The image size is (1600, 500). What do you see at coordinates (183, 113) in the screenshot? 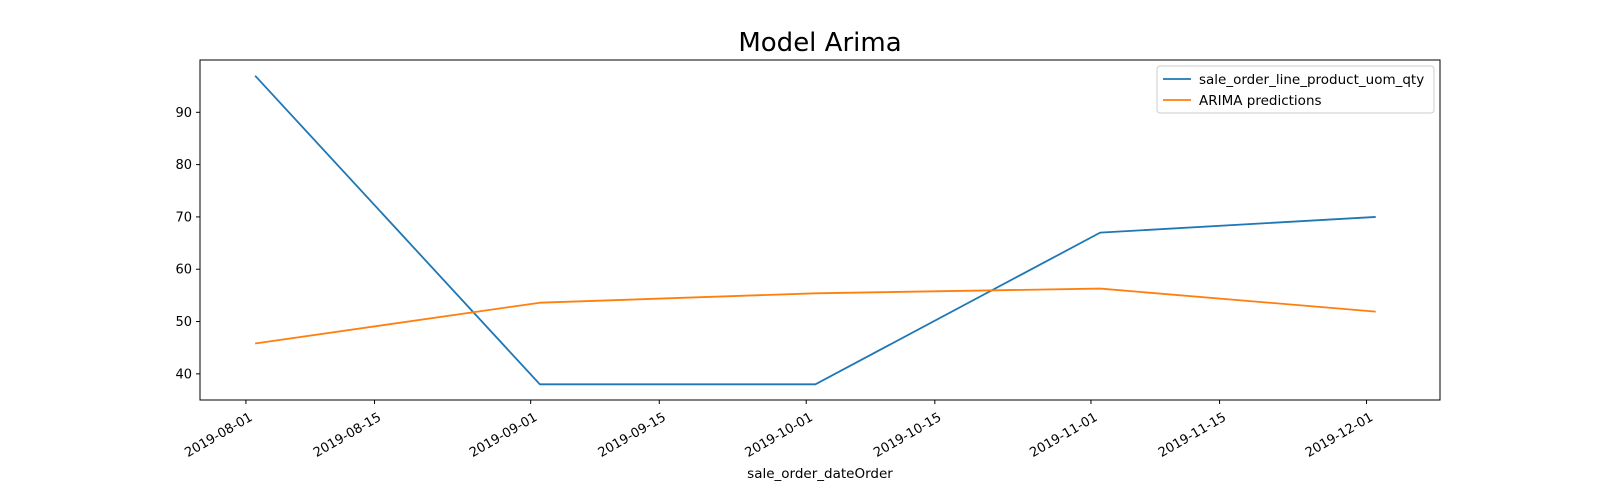
I see `y-tick-label: 90` at bounding box center [183, 113].